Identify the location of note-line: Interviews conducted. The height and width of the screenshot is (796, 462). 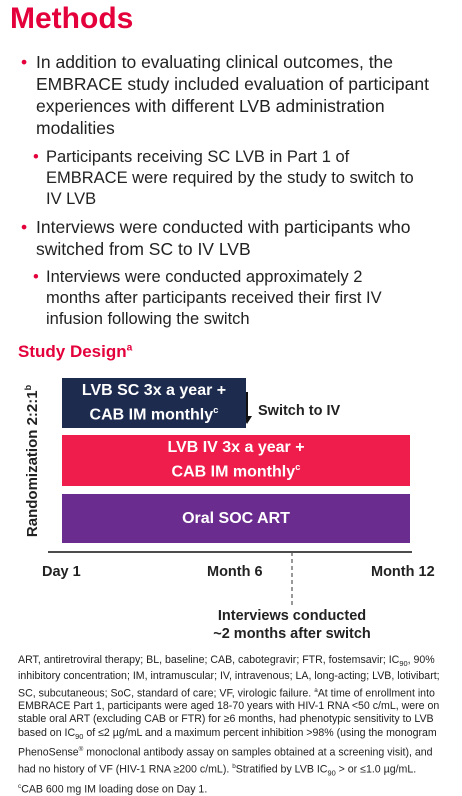
(292, 616).